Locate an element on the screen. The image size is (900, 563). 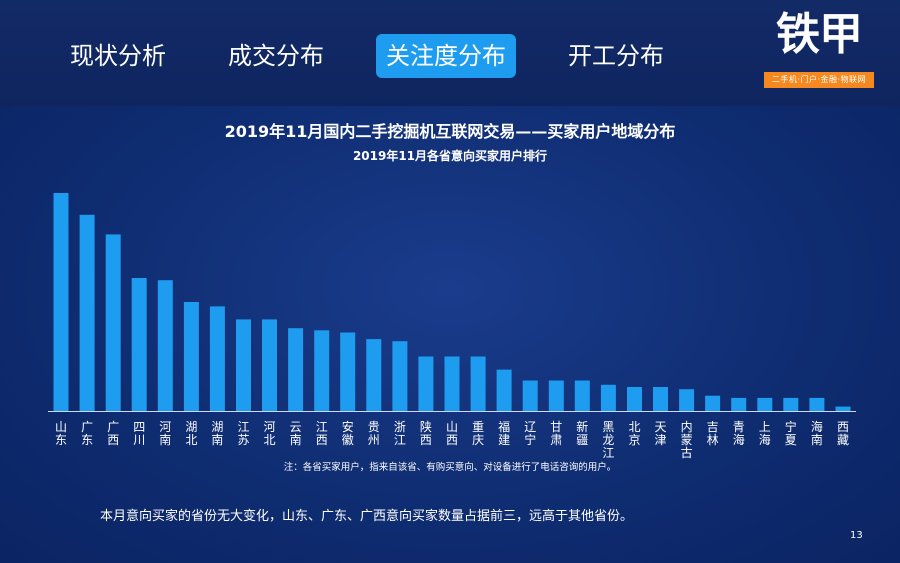
x-tick-label: 黑龙江 is located at coordinates (608, 440).